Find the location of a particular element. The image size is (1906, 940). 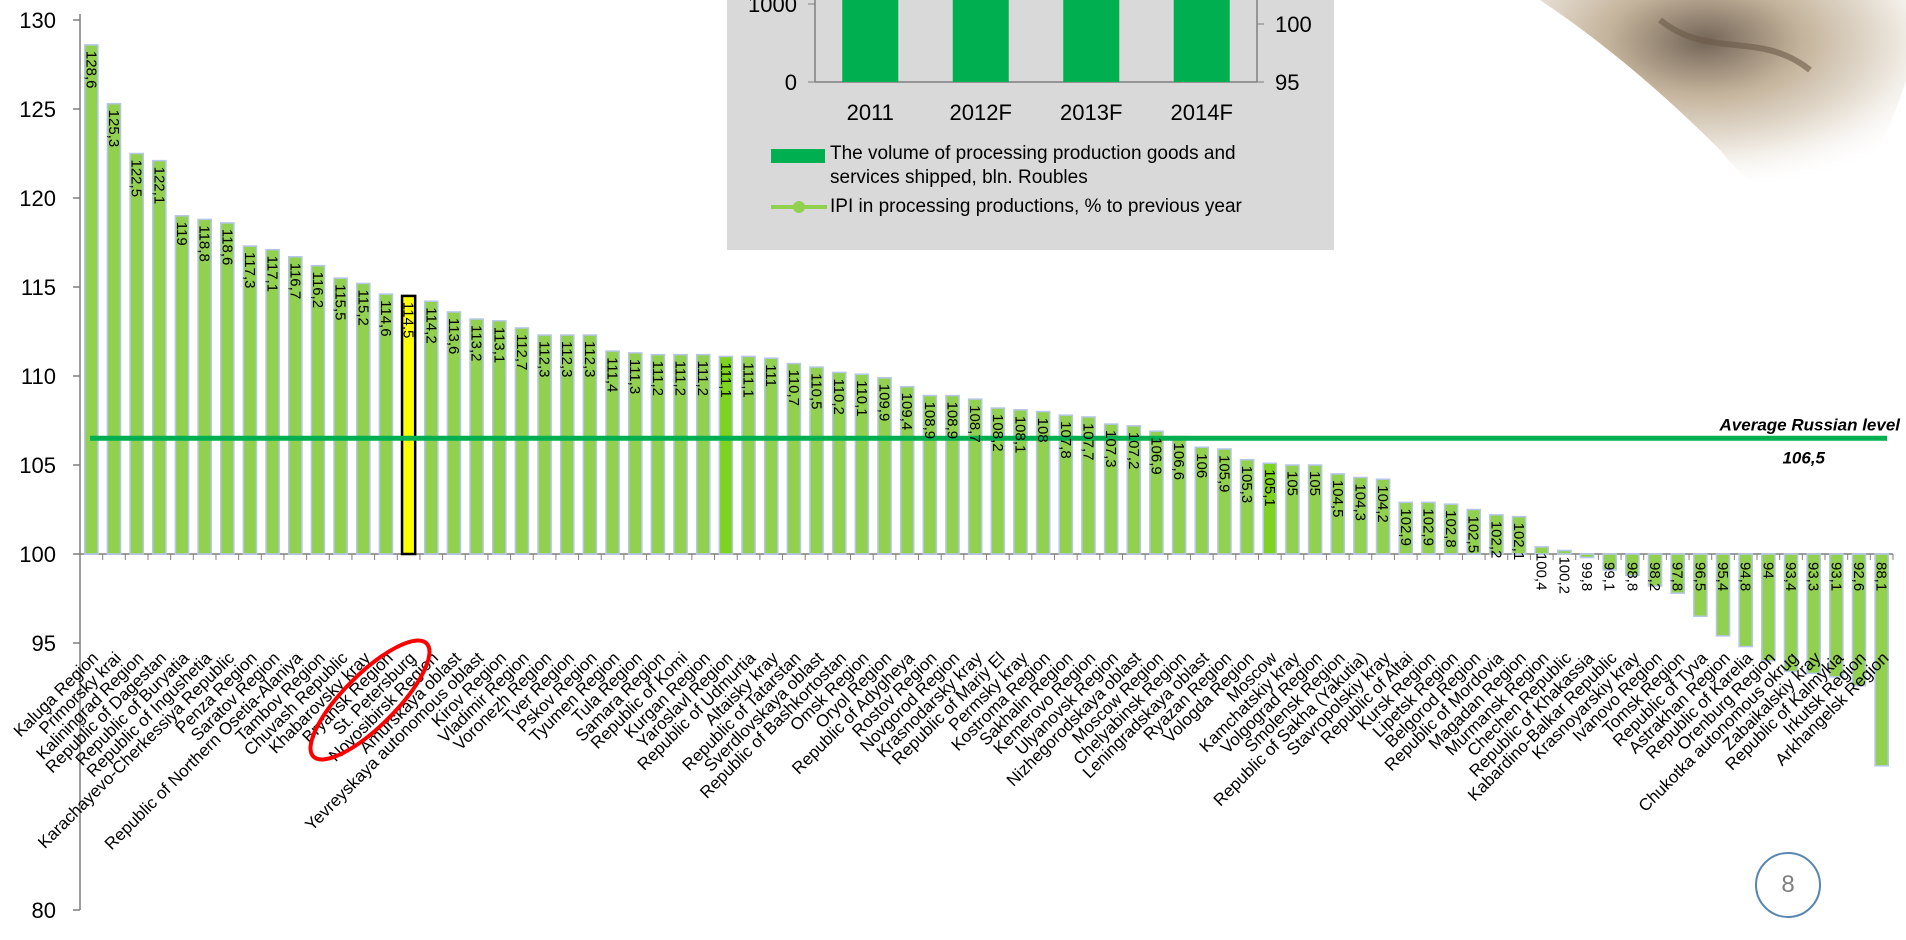

value-label: 97,8 is located at coordinates (1677, 576).